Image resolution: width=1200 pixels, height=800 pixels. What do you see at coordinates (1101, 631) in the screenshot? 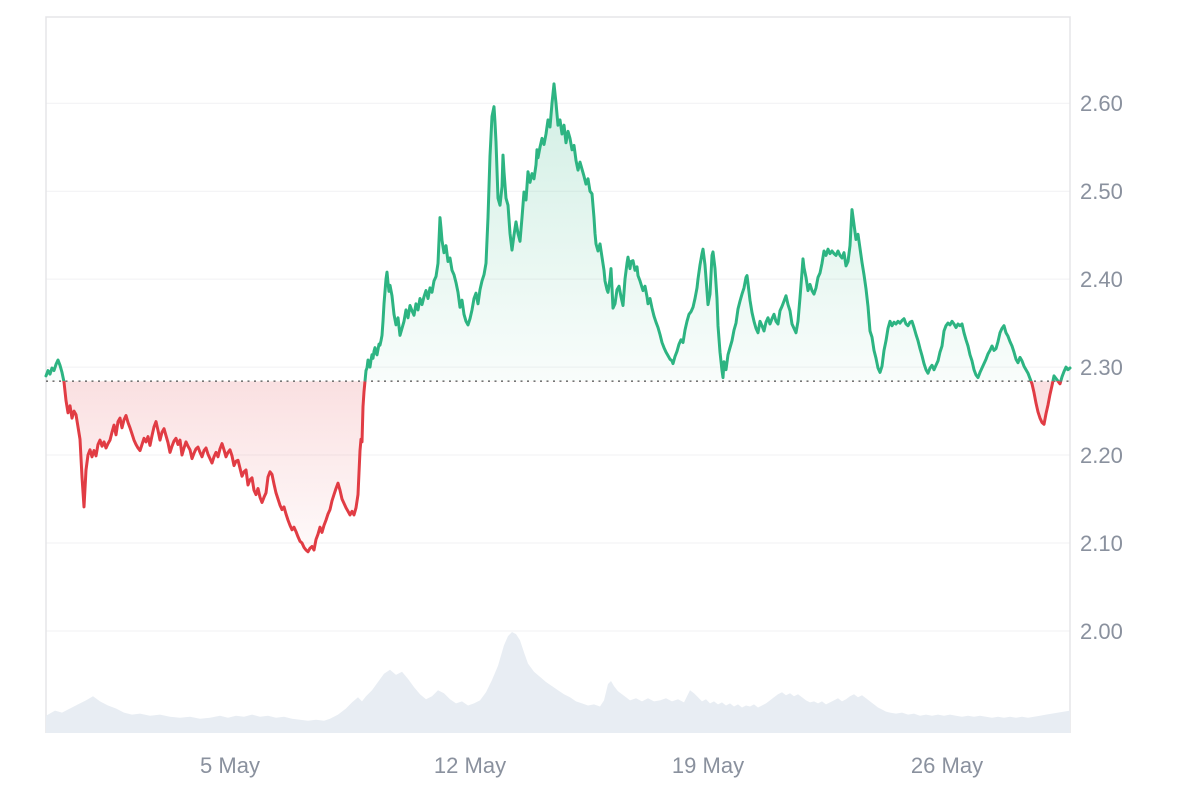
I see `y-tick-label: 2.00` at bounding box center [1101, 631].